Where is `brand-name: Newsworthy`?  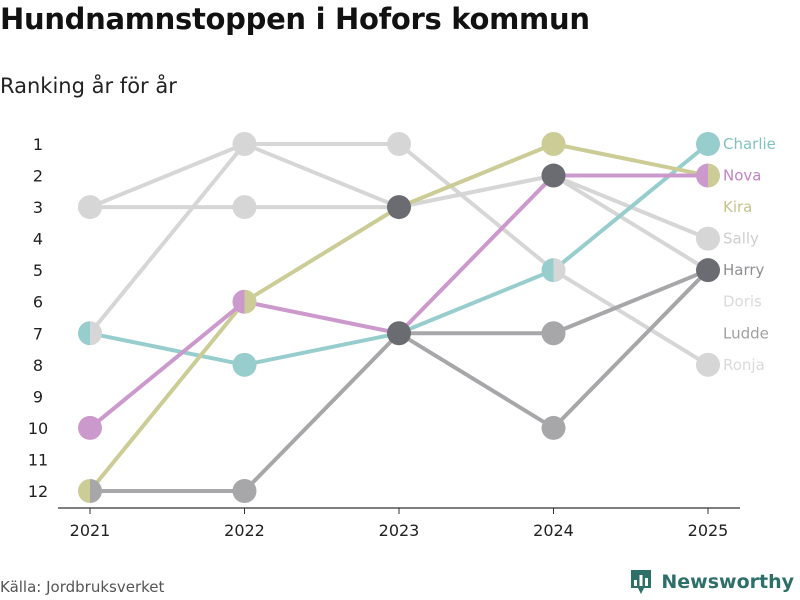
brand-name: Newsworthy is located at coordinates (727, 582).